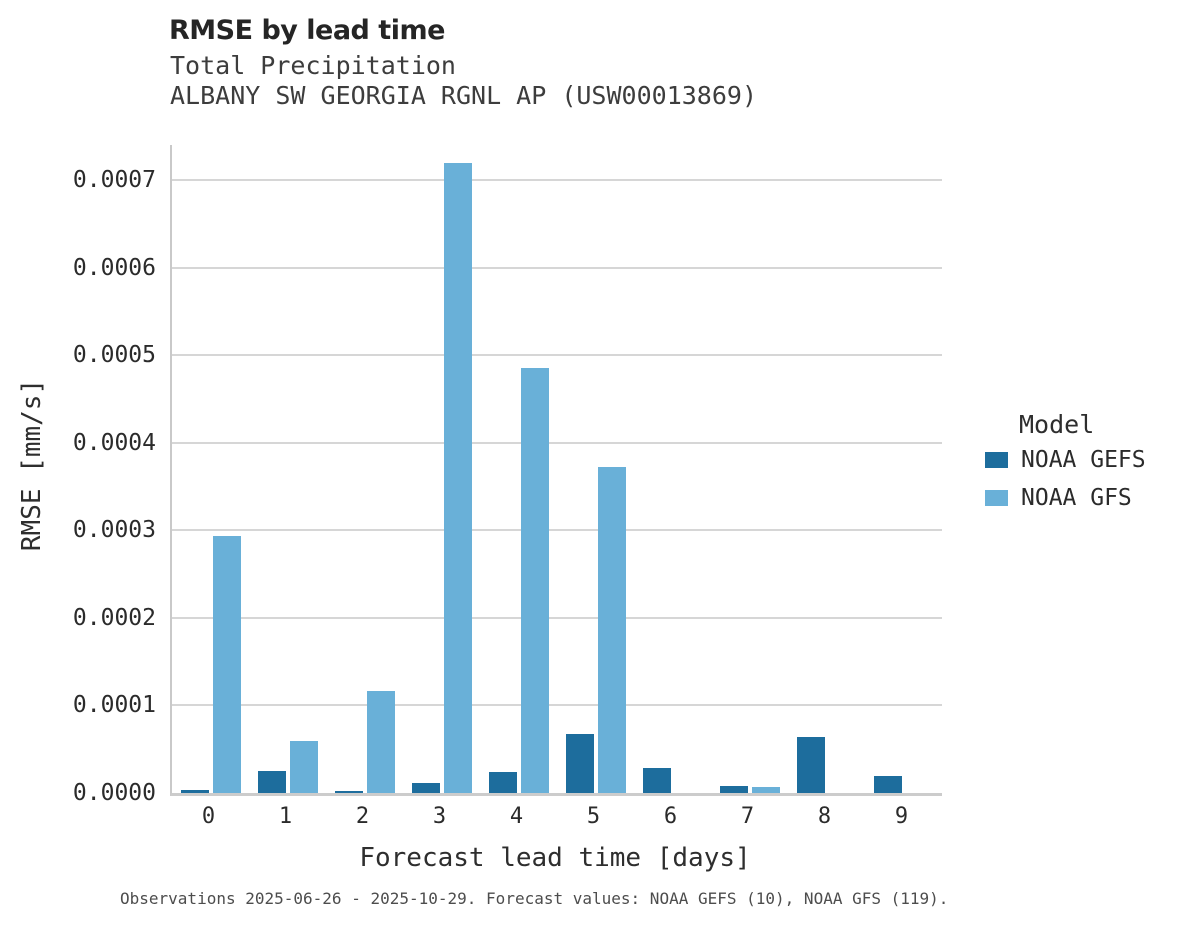  What do you see at coordinates (747, 816) in the screenshot?
I see `x-tick-label: 7` at bounding box center [747, 816].